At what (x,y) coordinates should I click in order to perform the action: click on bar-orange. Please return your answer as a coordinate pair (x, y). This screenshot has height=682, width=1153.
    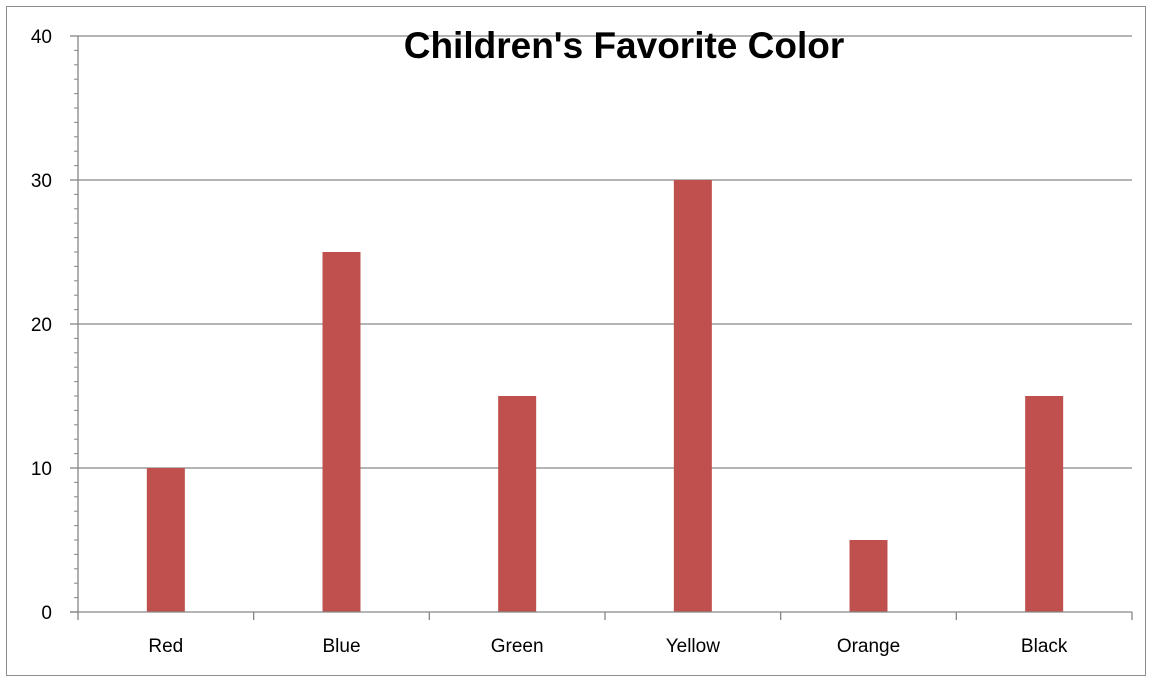
    Looking at the image, I should click on (868, 576).